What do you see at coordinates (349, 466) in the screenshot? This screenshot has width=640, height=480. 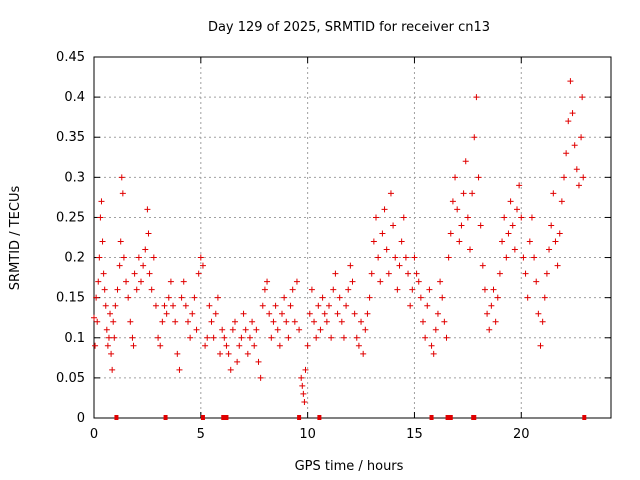 I see `x-axis-label: GPS time / hours` at bounding box center [349, 466].